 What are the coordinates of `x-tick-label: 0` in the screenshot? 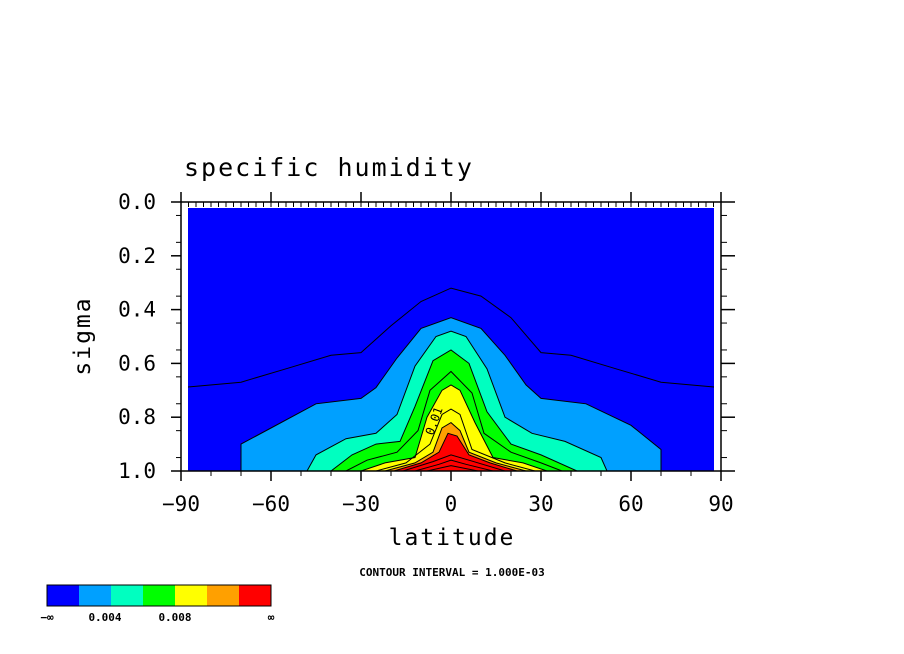 It's located at (451, 504).